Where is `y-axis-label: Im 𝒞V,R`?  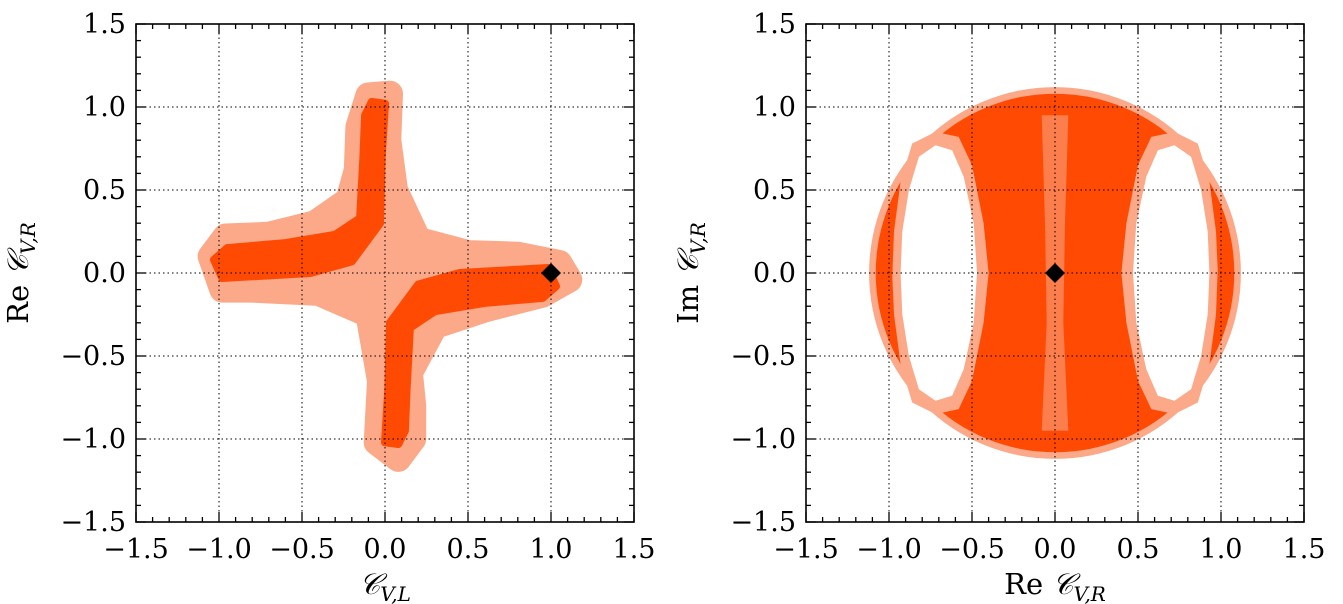 y-axis-label: Im 𝒞V,R is located at coordinates (690, 273).